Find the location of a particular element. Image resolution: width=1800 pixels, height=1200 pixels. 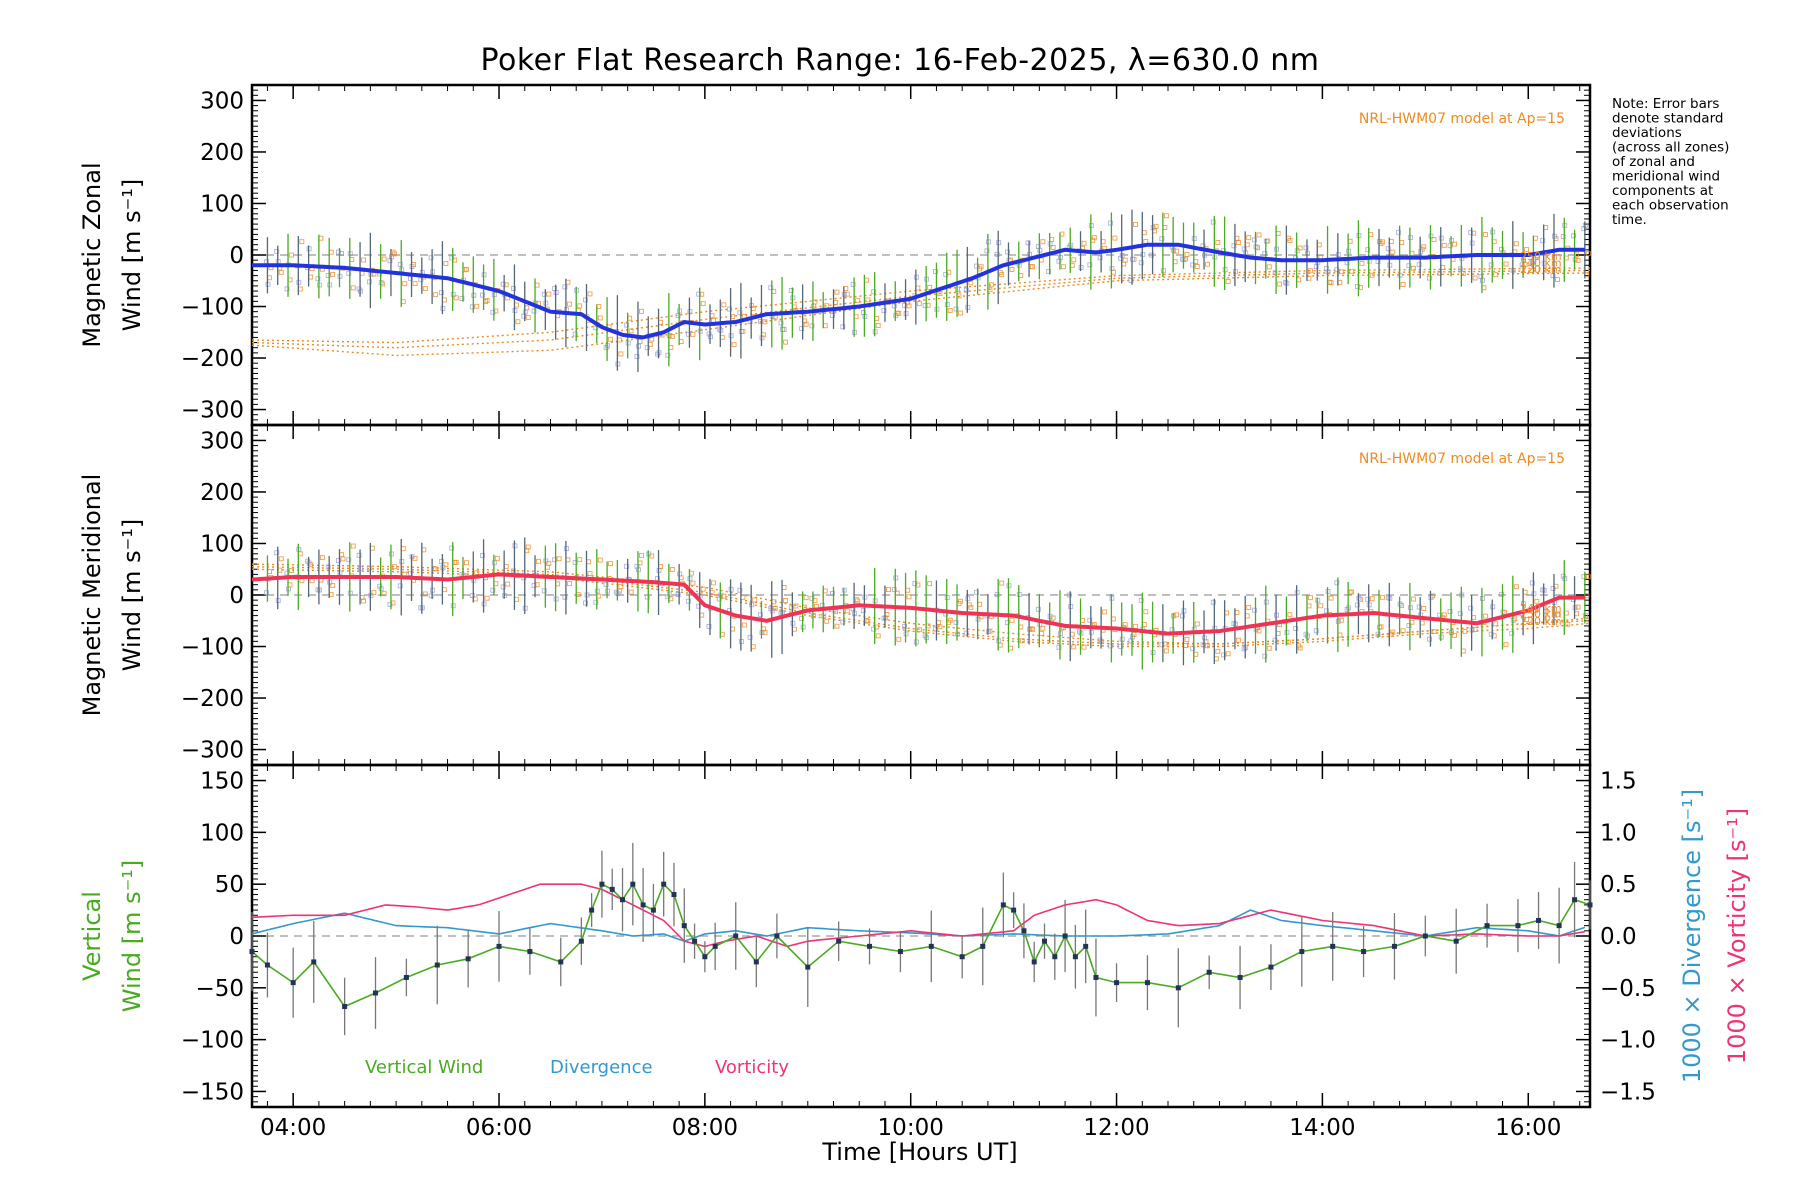

meridional-ytick-label: −300 is located at coordinates (212, 751).